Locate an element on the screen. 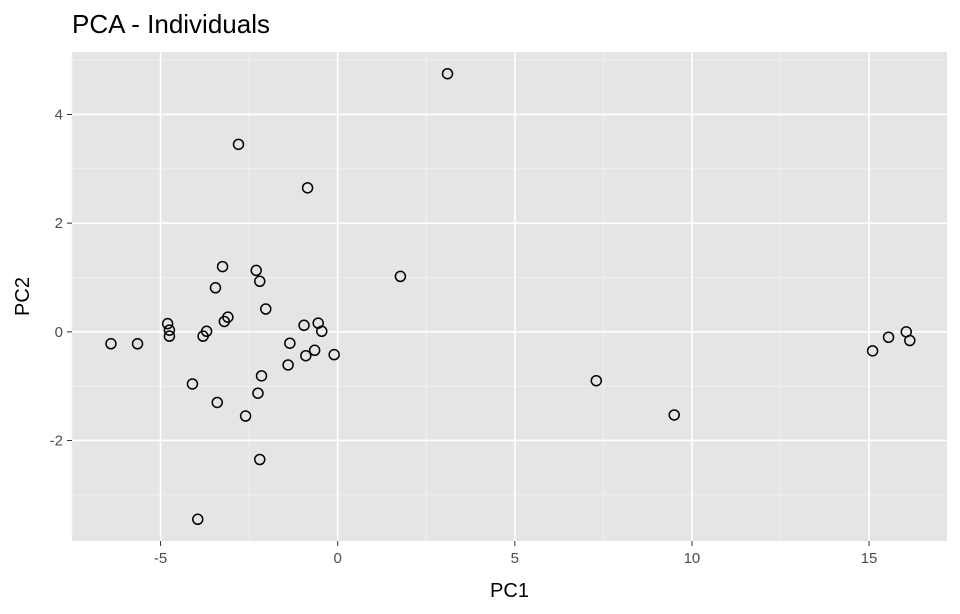  x-tick-label: 0 is located at coordinates (338, 558).